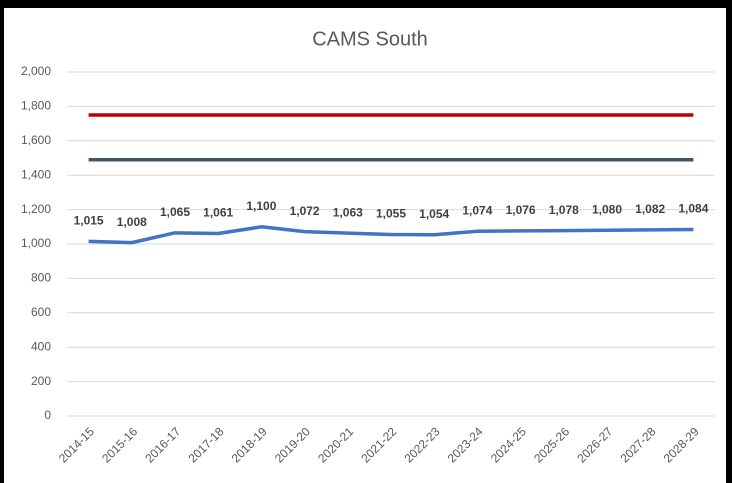 This screenshot has width=732, height=483. Describe the element at coordinates (36, 140) in the screenshot. I see `y-tick-label: 1,600` at that location.